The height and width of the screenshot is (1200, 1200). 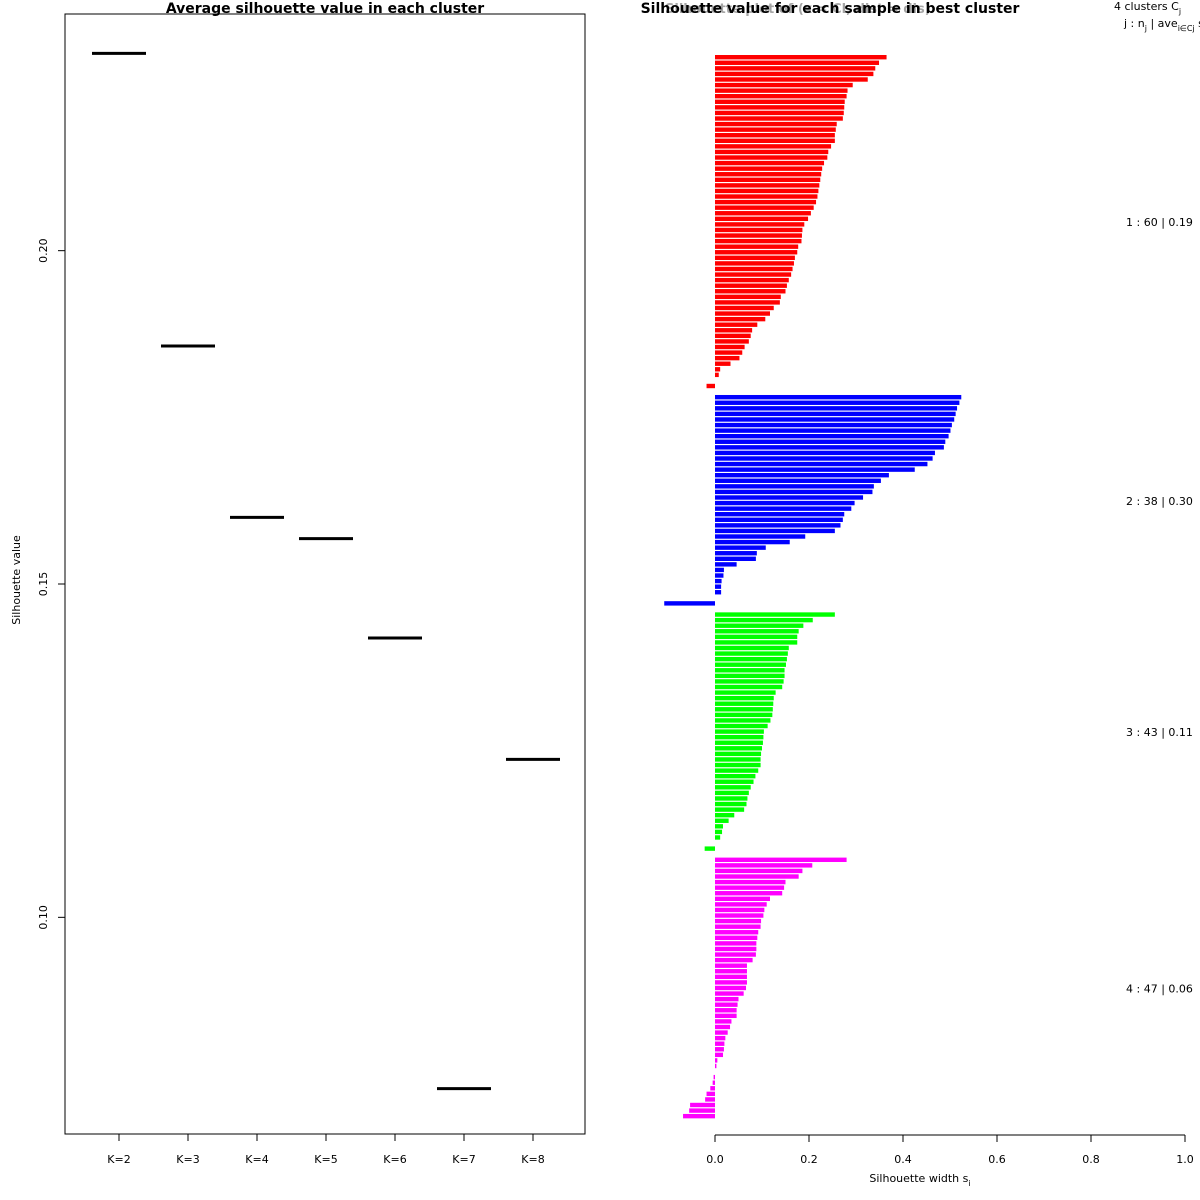 What do you see at coordinates (187, 1159) in the screenshot?
I see `left-x-tick-label: K=3` at bounding box center [187, 1159].